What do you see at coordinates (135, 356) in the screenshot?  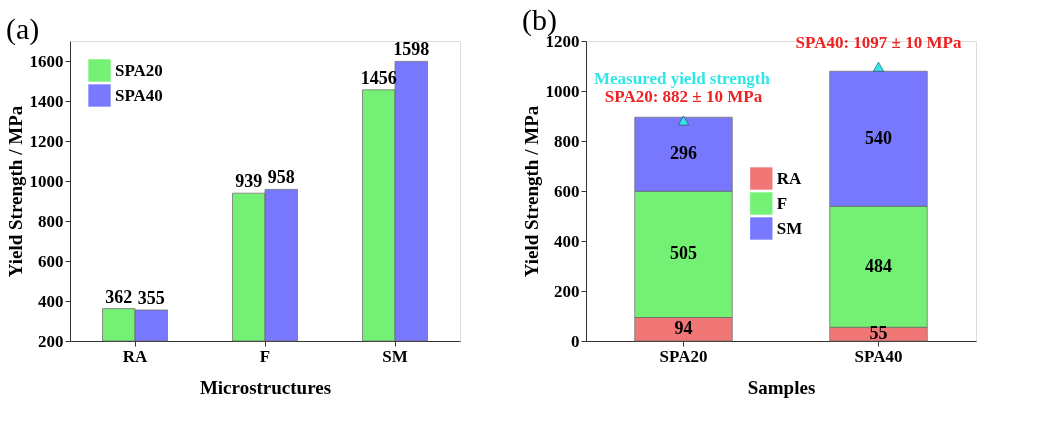 I see `x-tick-label: RA` at bounding box center [135, 356].